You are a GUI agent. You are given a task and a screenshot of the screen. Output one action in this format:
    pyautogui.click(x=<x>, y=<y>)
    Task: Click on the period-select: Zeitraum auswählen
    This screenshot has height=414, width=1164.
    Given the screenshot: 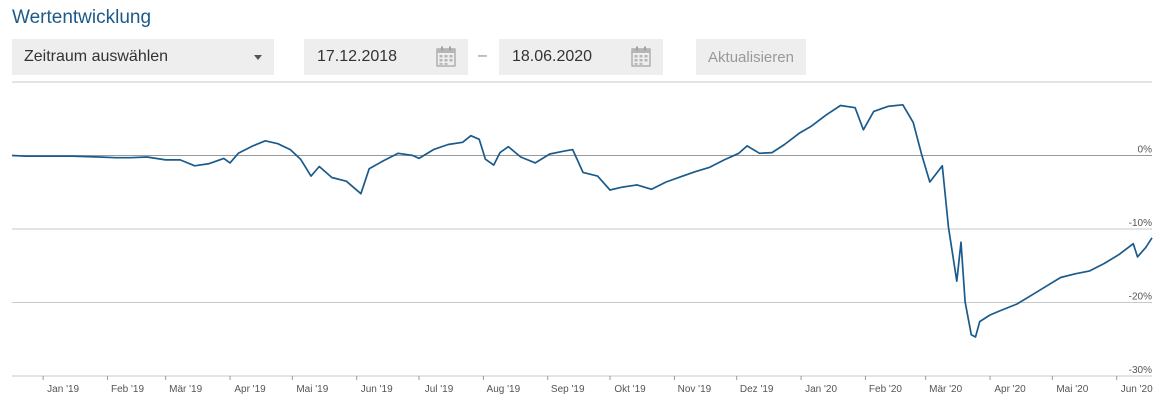 What is the action you would take?
    pyautogui.click(x=143, y=57)
    